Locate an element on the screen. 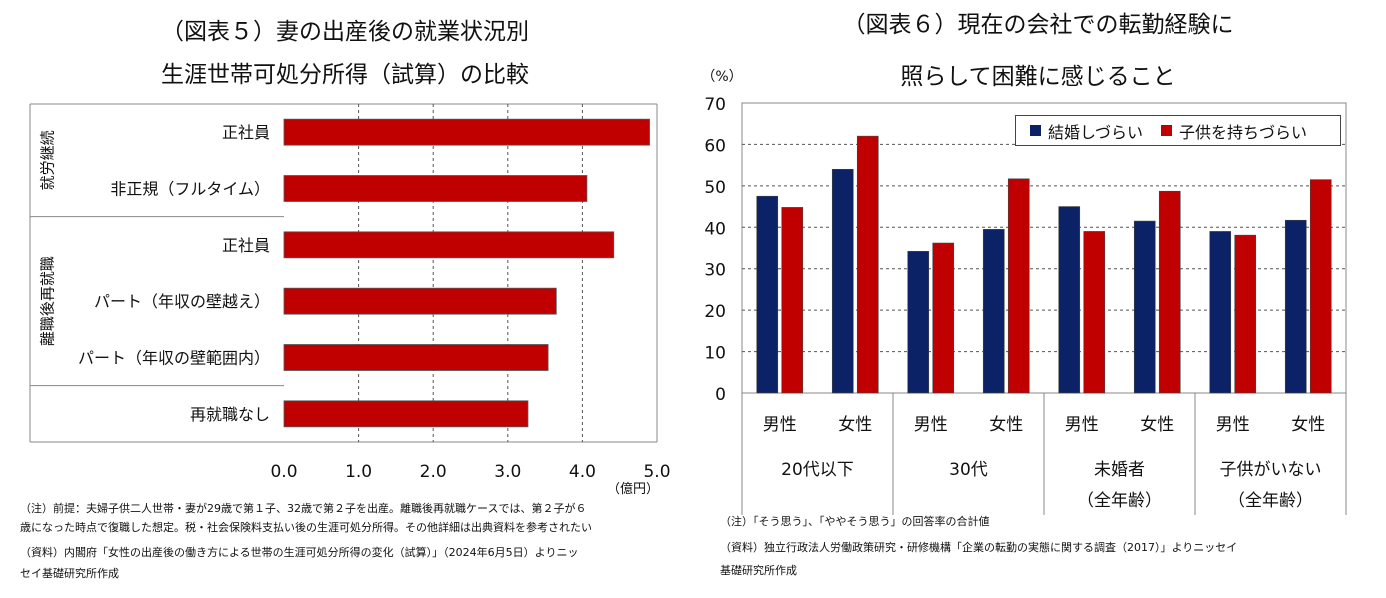 The height and width of the screenshot is (598, 1386). y-tick-label: 60 is located at coordinates (715, 146).